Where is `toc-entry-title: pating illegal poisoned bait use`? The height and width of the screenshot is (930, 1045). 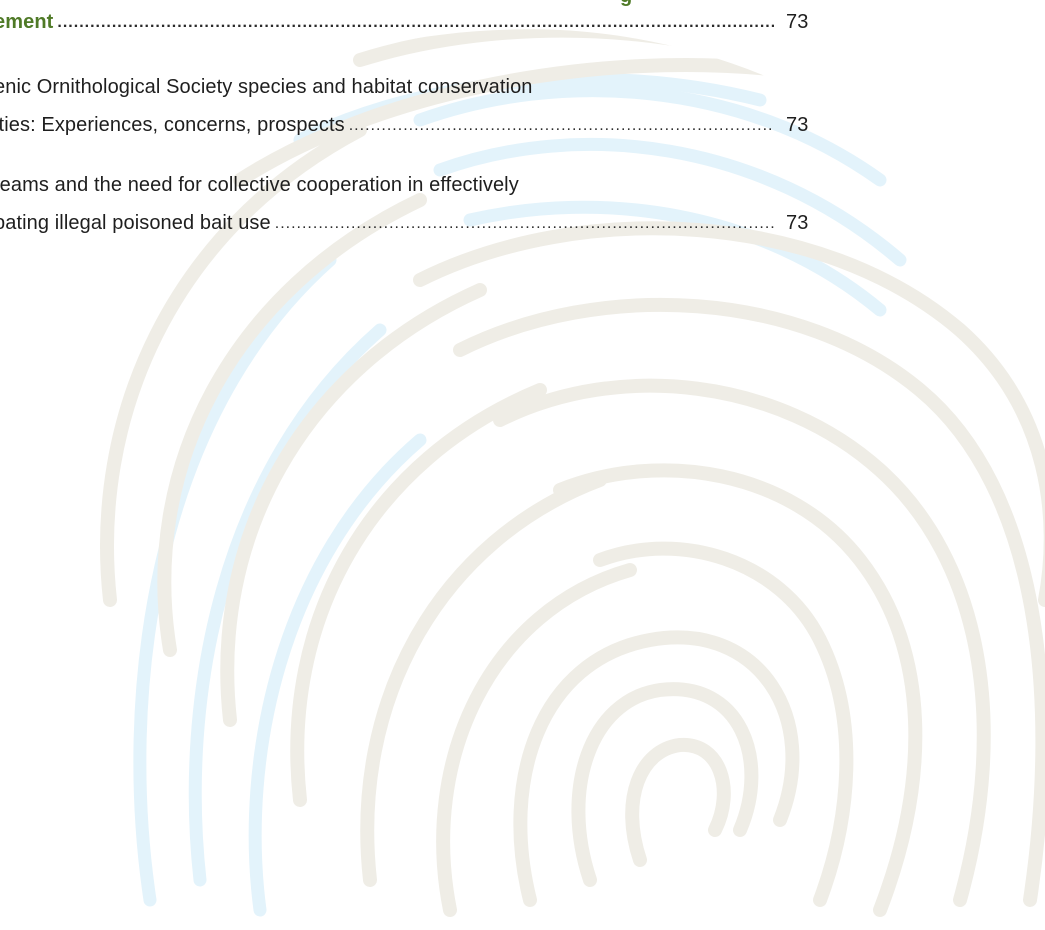 toc-entry-title: pating illegal poisoned bait use is located at coordinates (135, 223).